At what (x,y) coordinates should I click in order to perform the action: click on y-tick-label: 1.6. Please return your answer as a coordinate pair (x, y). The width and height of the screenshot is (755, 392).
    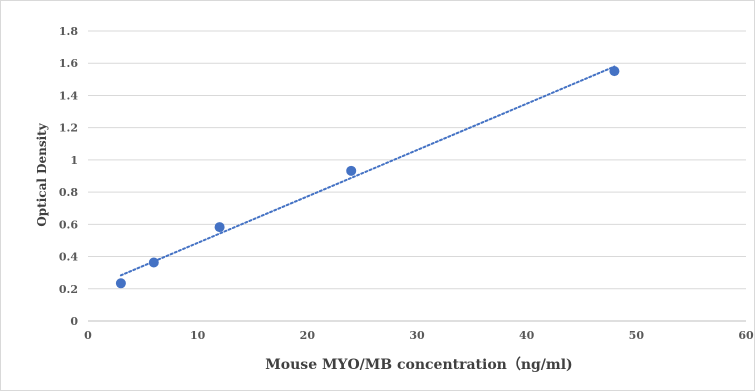
    Looking at the image, I should click on (68, 63).